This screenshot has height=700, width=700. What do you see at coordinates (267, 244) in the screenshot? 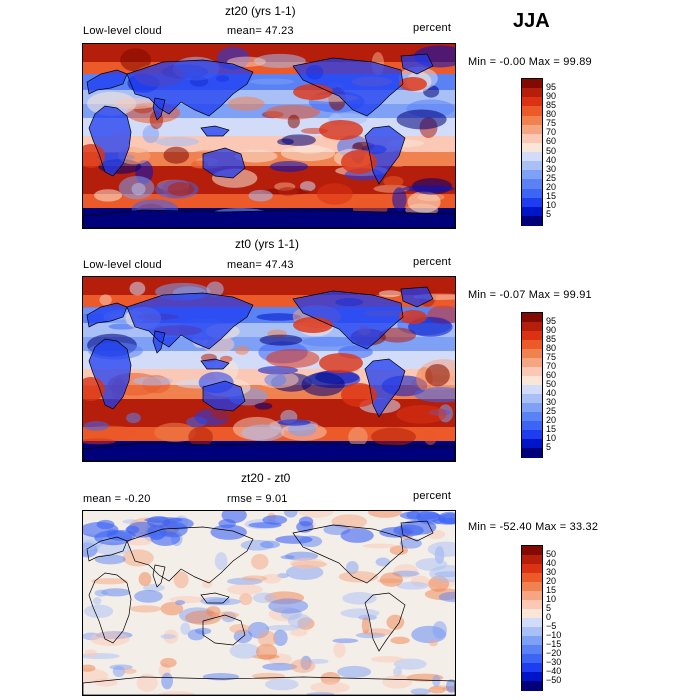
I see `panel2-title: zt0 (yrs 1-1)` at bounding box center [267, 244].